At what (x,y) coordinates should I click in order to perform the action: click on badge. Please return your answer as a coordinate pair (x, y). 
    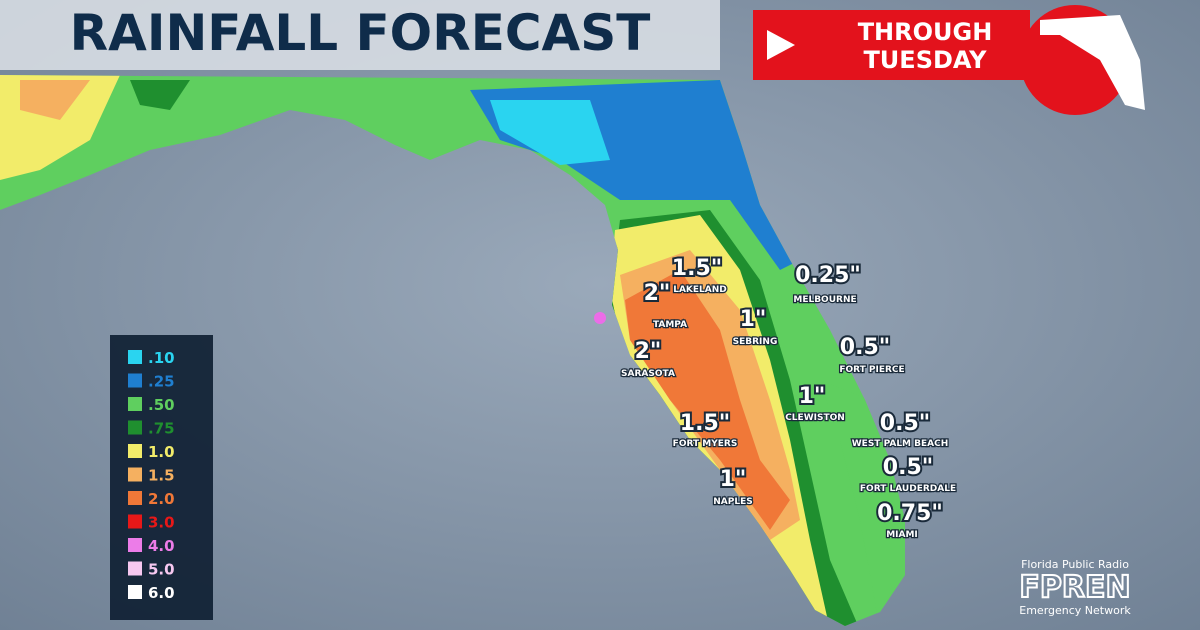
    Looking at the image, I should click on (891, 45).